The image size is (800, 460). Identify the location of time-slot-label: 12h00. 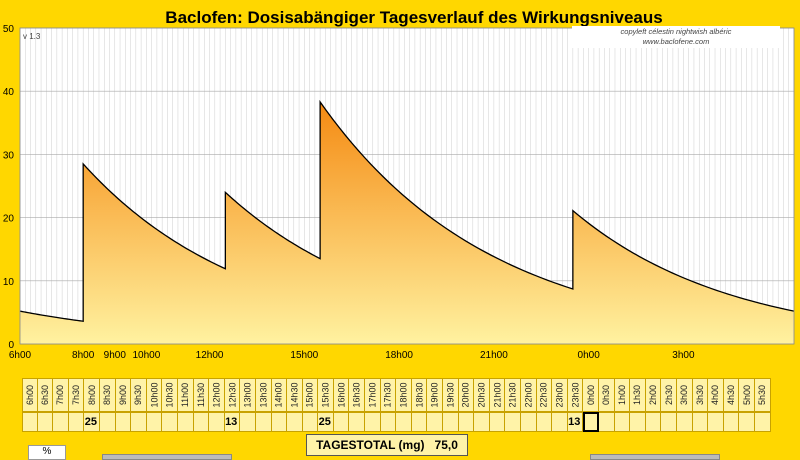
(216, 395).